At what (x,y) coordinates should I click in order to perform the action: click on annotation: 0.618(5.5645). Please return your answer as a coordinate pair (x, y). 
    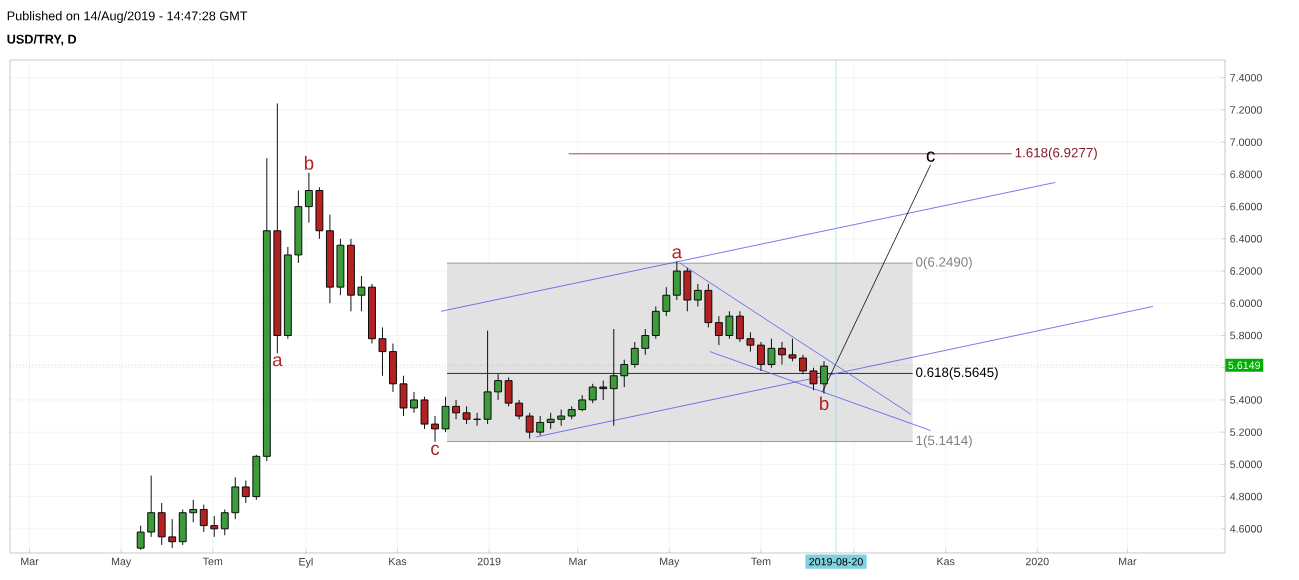
    Looking at the image, I should click on (957, 373).